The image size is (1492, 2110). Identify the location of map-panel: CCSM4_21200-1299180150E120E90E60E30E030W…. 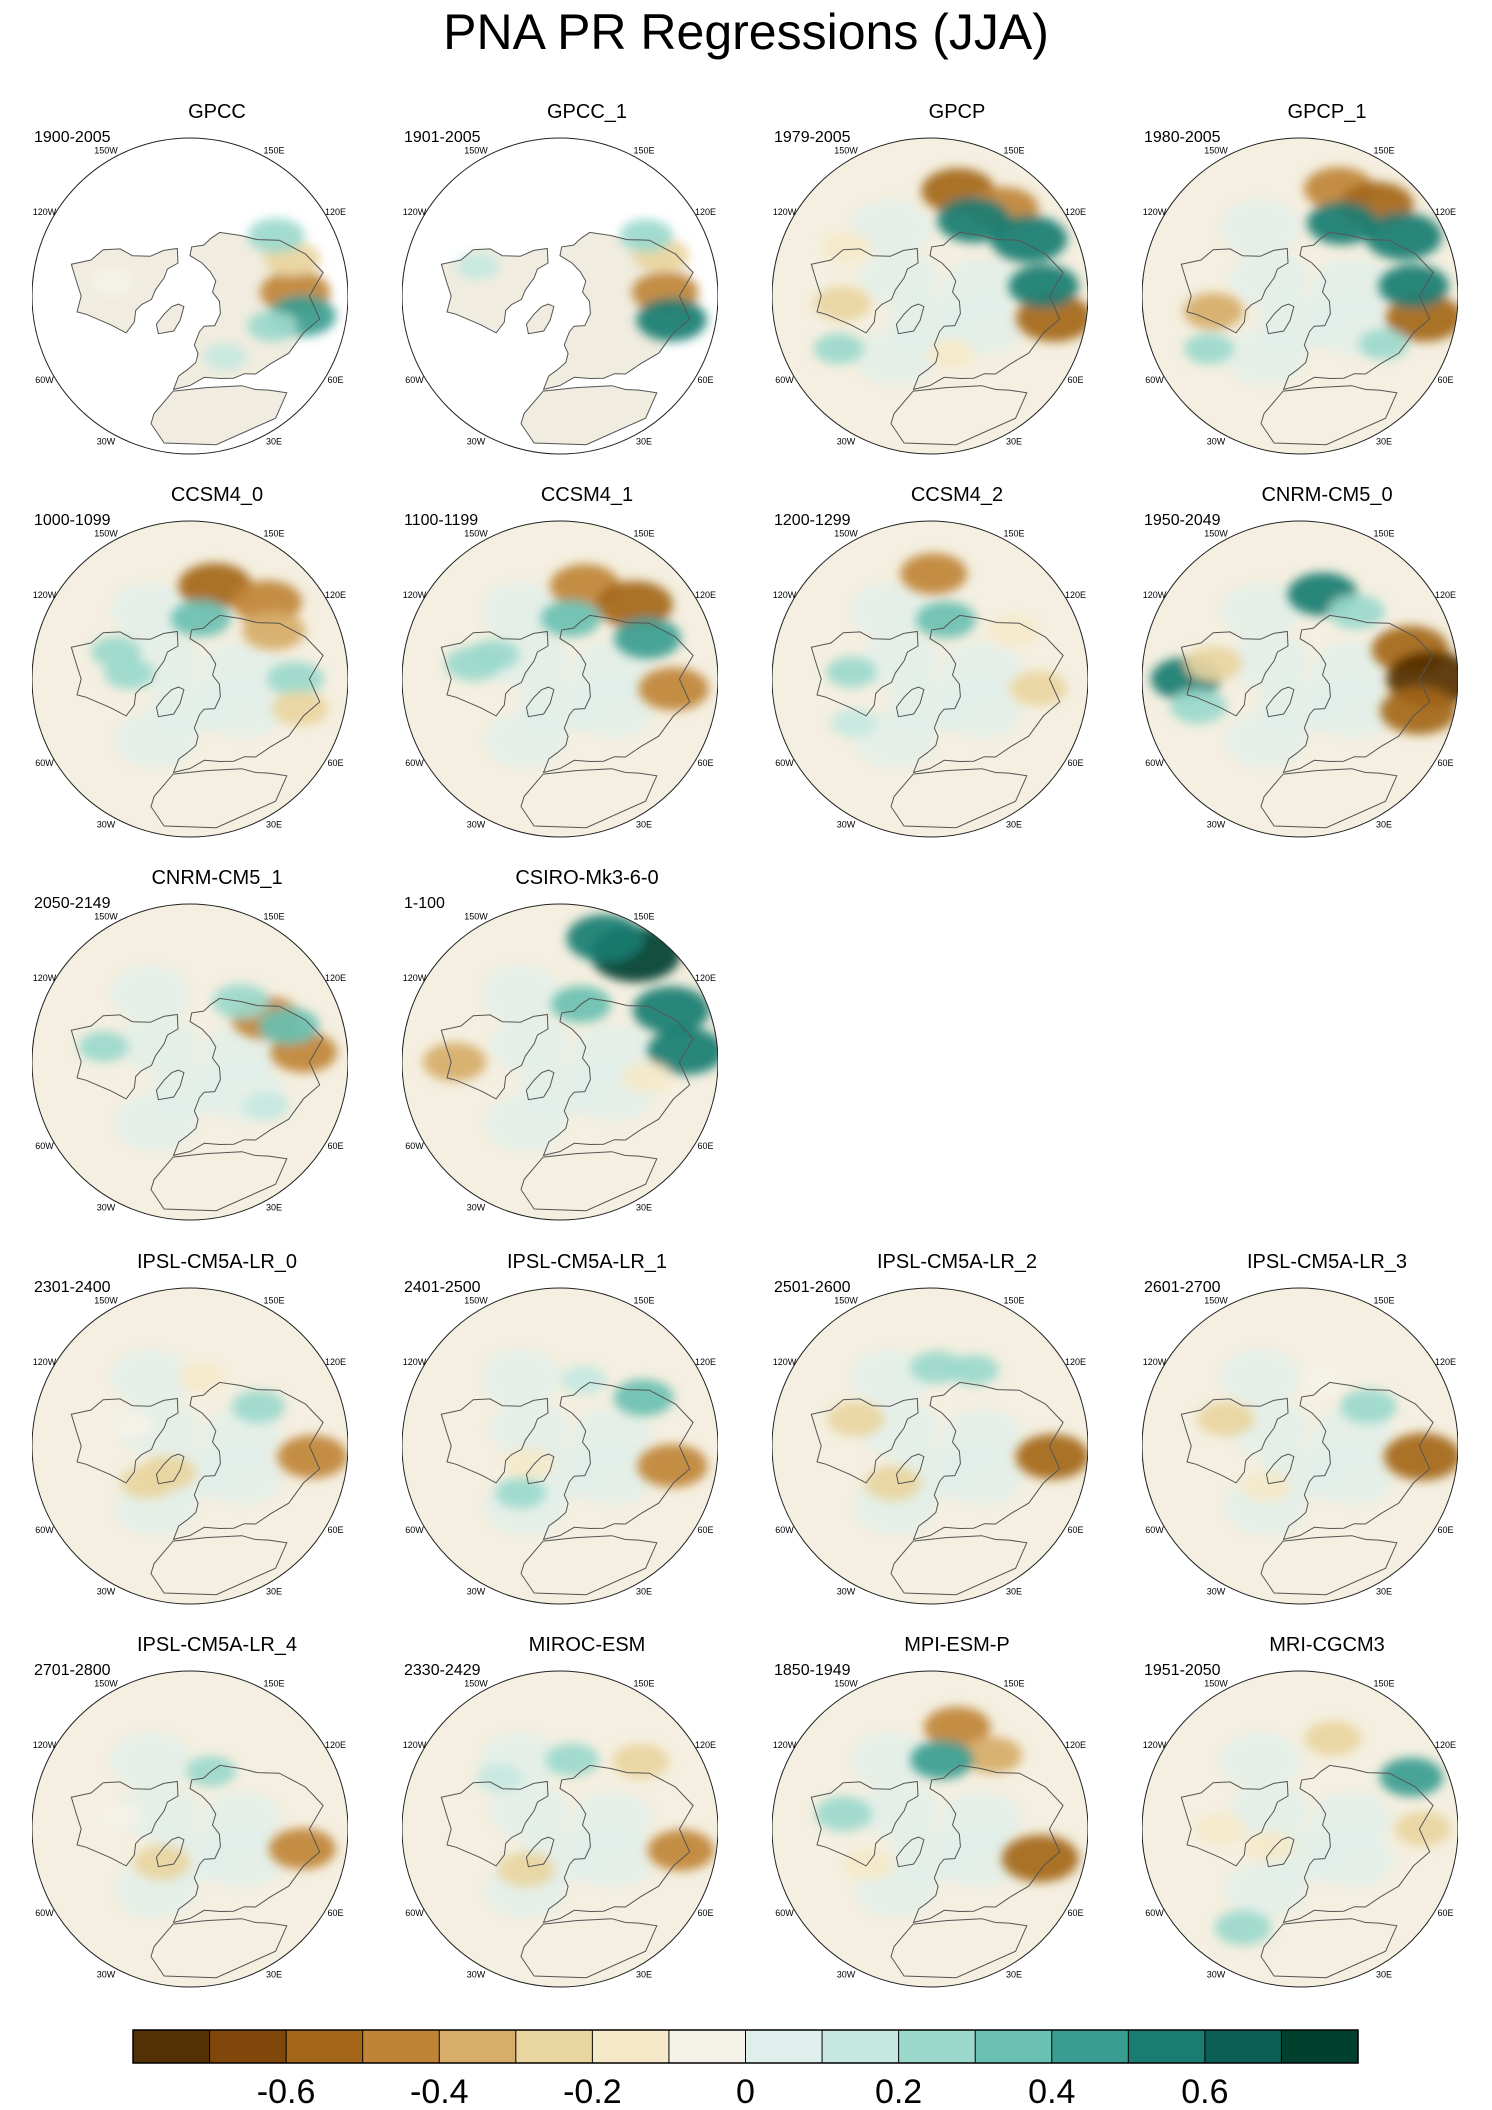
(957, 663).